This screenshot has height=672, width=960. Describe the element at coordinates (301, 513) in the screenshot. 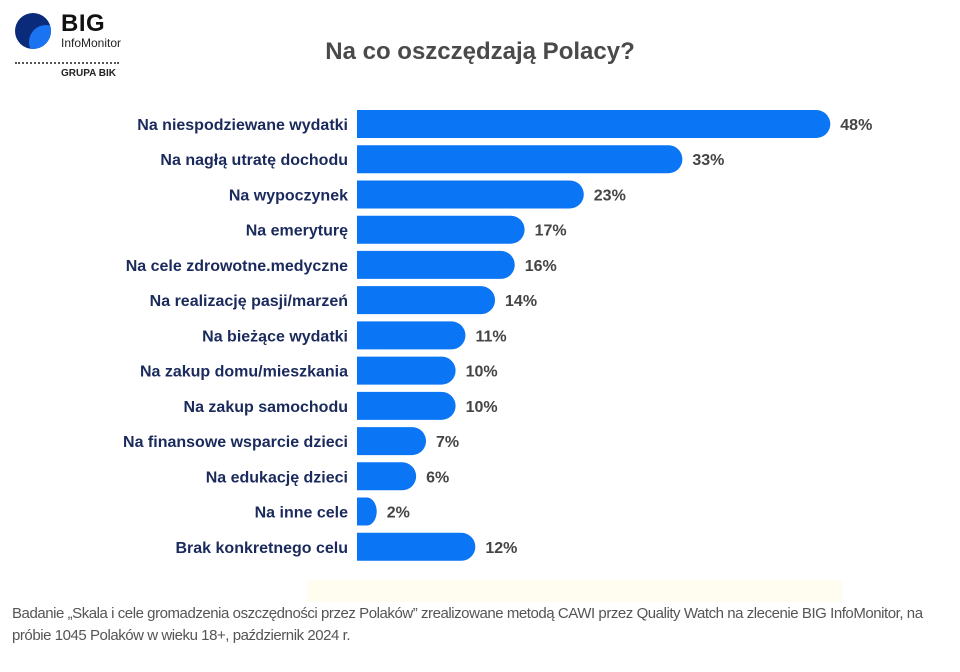

I see `category-label: Na inne cele` at that location.